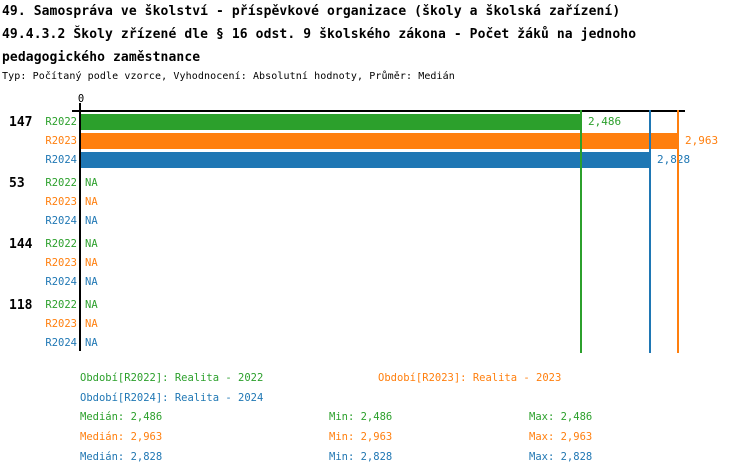  What do you see at coordinates (21, 122) in the screenshot?
I see `group-label: 147` at bounding box center [21, 122].